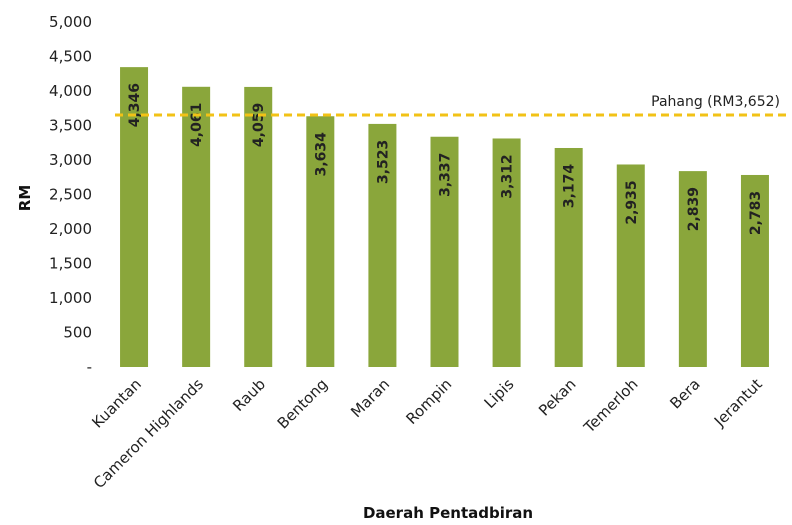 Image resolution: width=792 pixels, height=525 pixels. What do you see at coordinates (70, 160) in the screenshot?
I see `y-tick-label: 3,000` at bounding box center [70, 160].